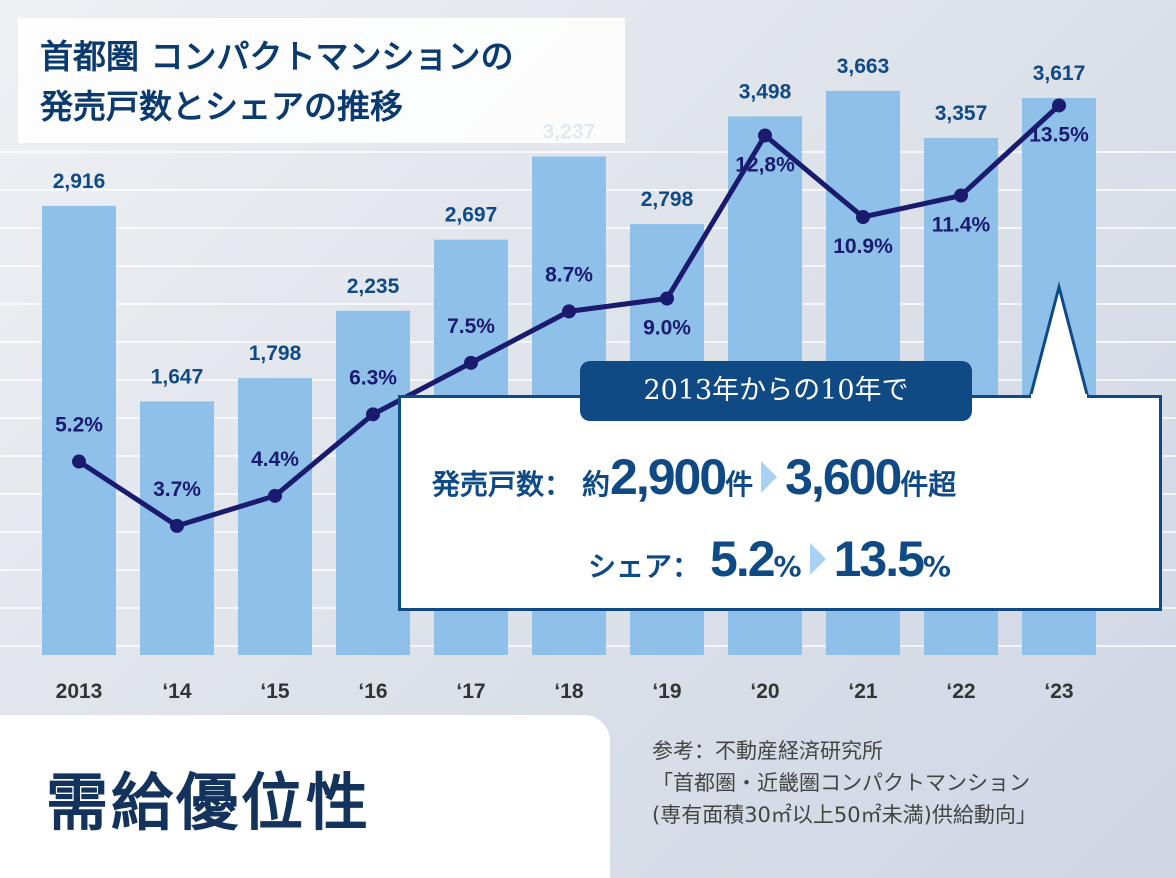 The height and width of the screenshot is (878, 1176). Describe the element at coordinates (372, 691) in the screenshot. I see `x-tick-label: ‘16` at that location.